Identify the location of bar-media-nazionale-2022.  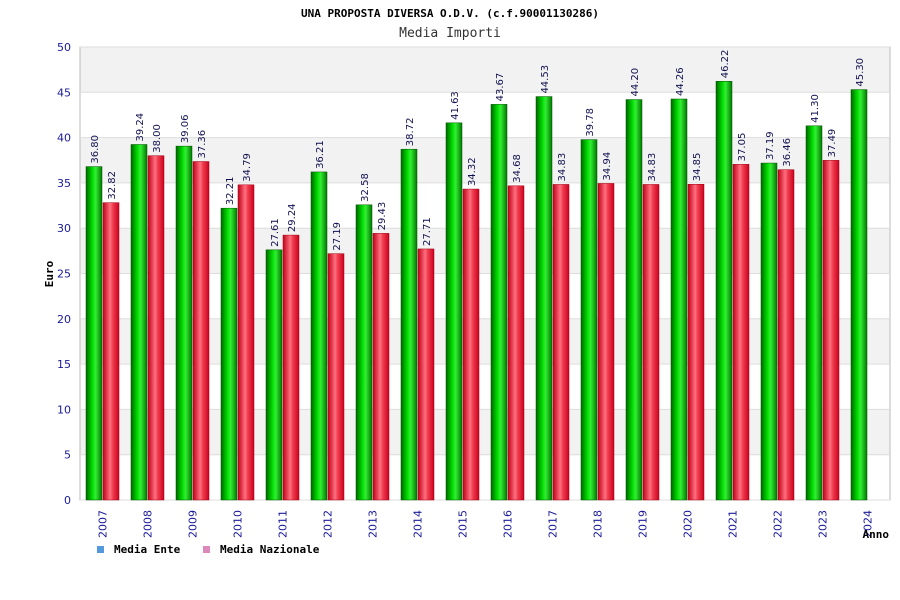
(786, 335).